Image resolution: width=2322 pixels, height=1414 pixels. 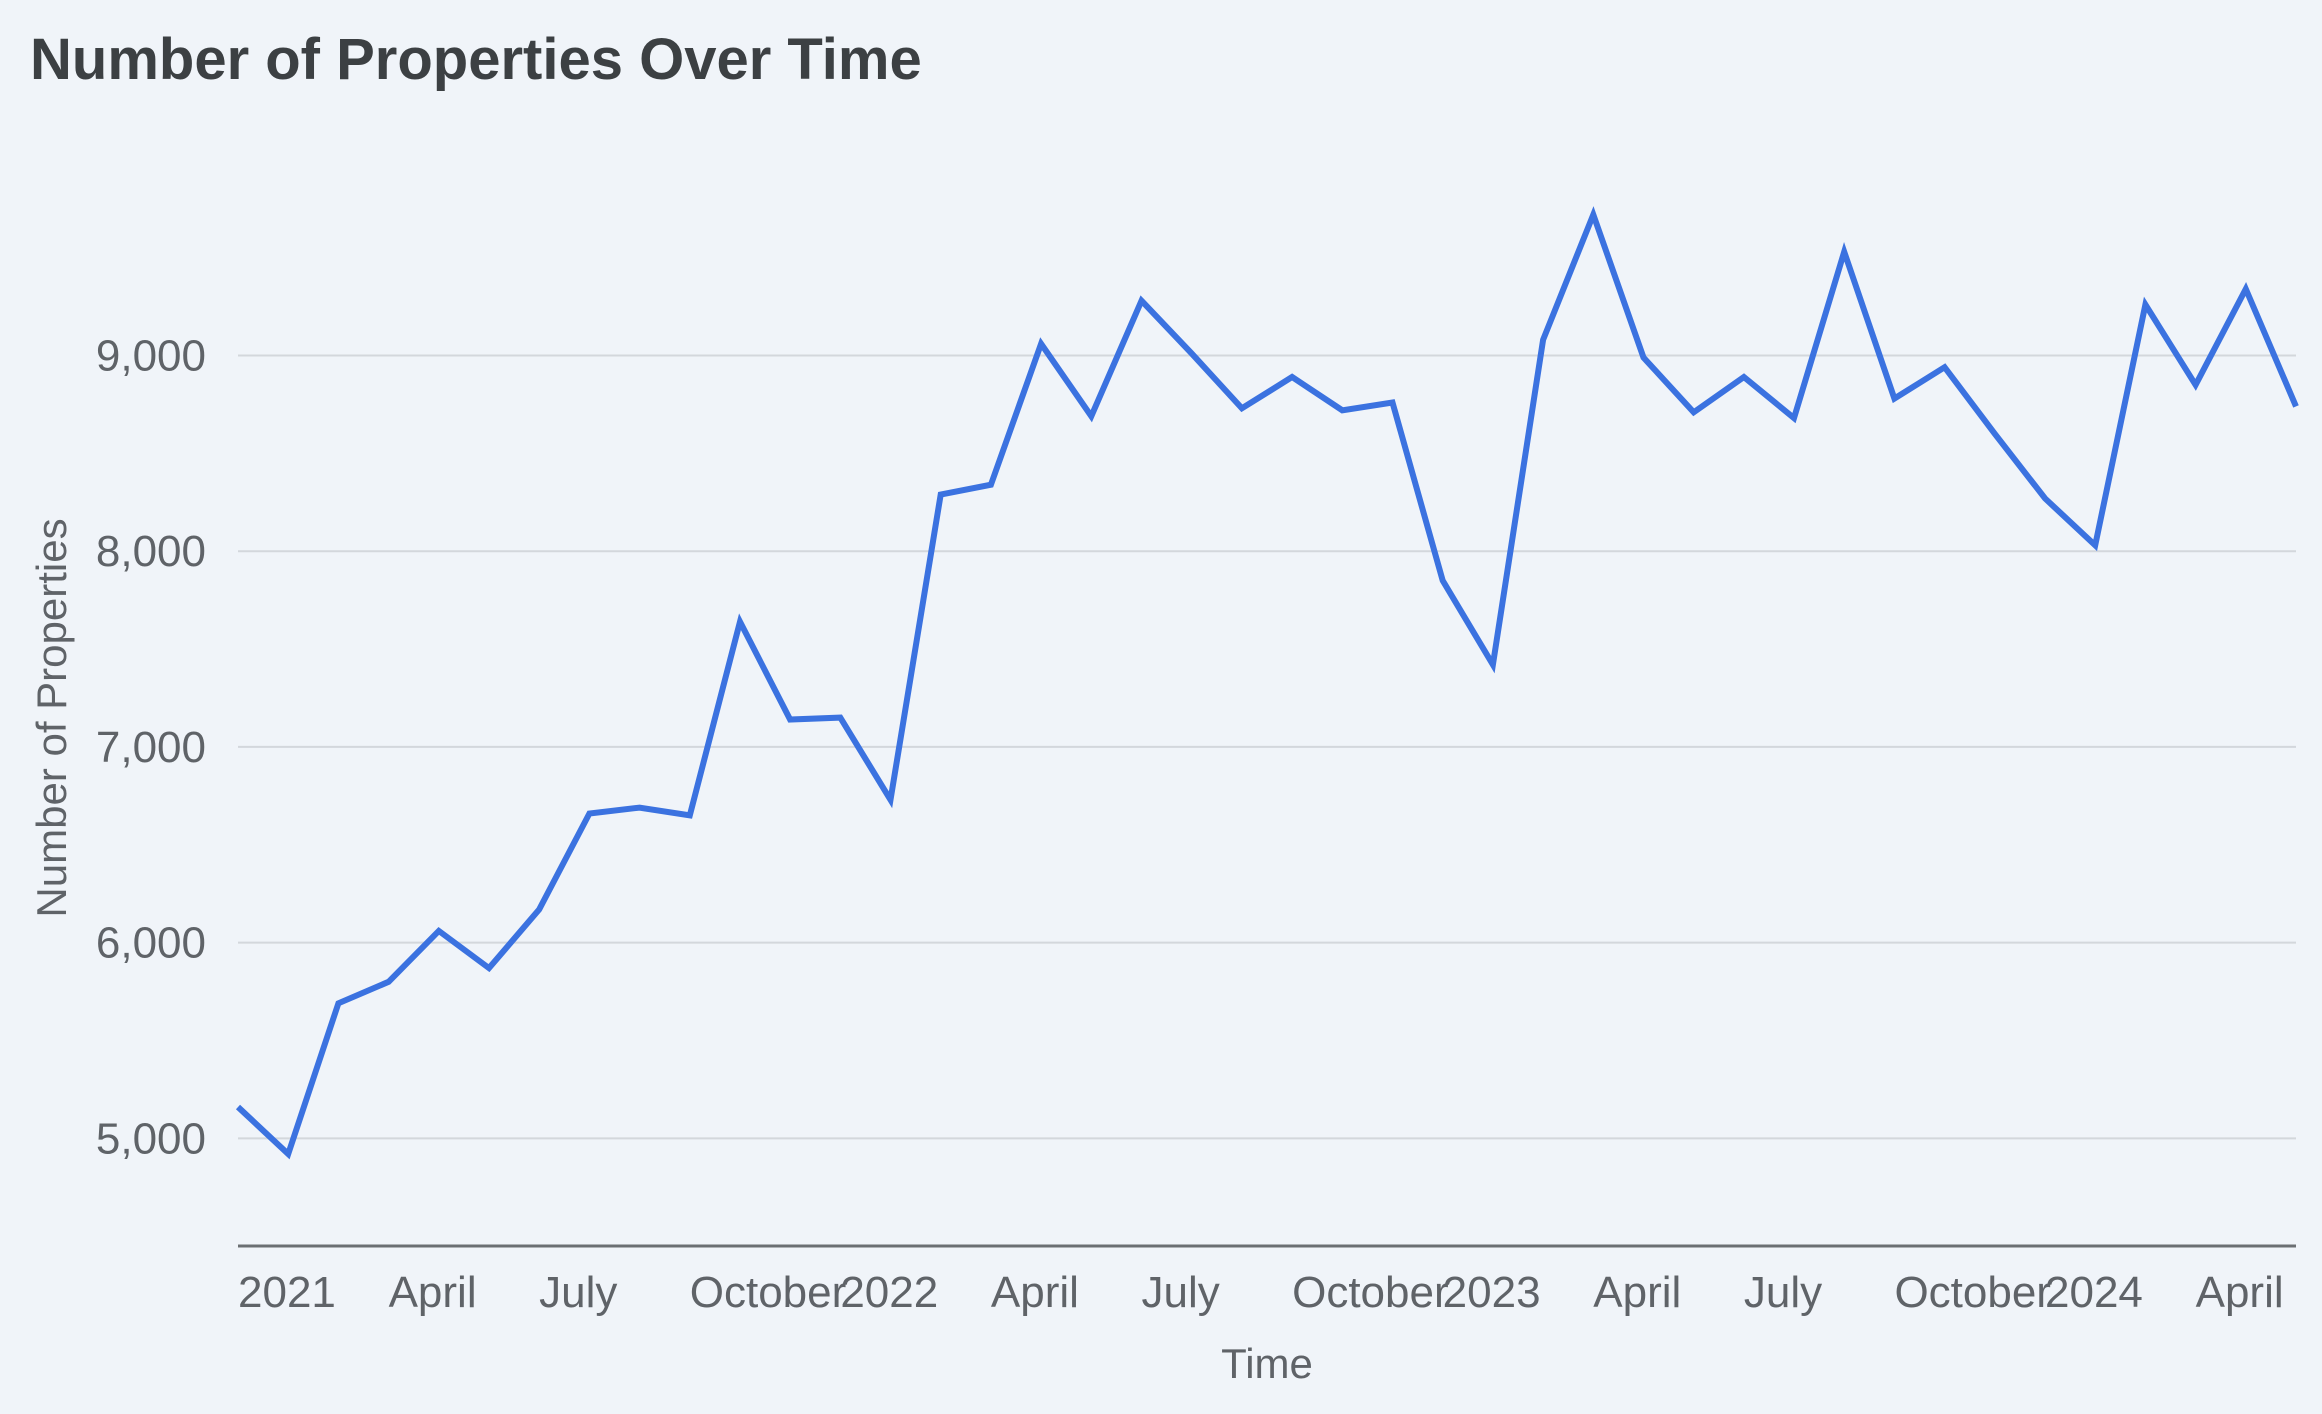 I want to click on chart-title: Number of Properties Over Time, so click(x=476, y=59).